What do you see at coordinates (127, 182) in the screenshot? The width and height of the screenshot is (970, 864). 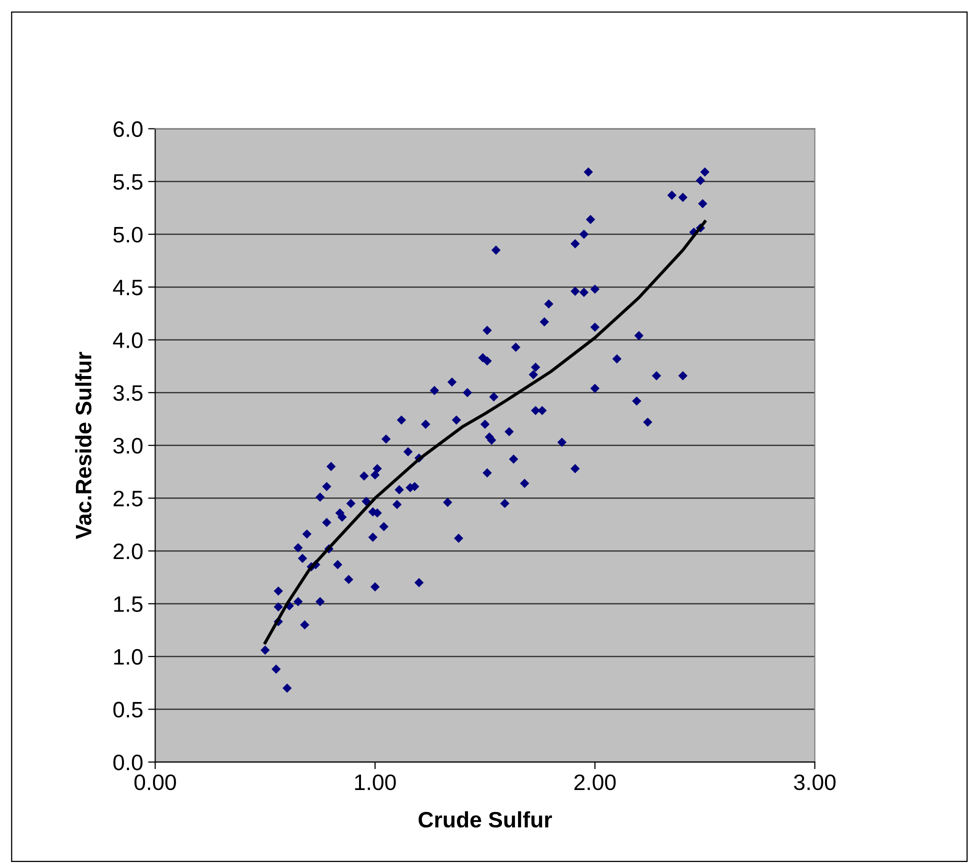 I see `y-tick-label: 5.5` at bounding box center [127, 182].